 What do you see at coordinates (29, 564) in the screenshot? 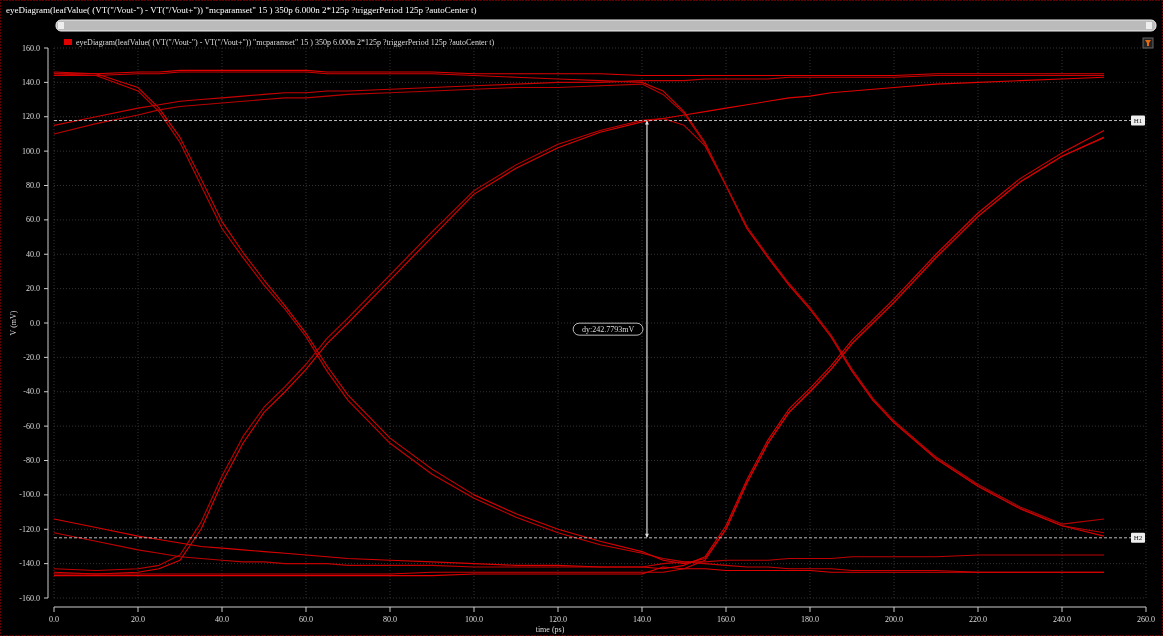
I see `y-tick-label: -140.0` at bounding box center [29, 564].